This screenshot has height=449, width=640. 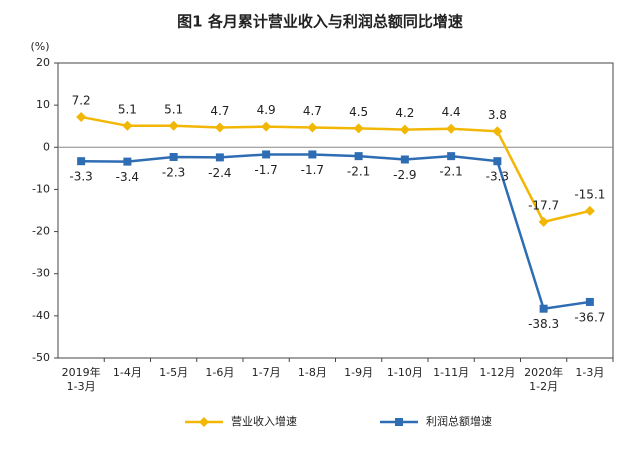 I want to click on data-label: 4.9, so click(x=266, y=110).